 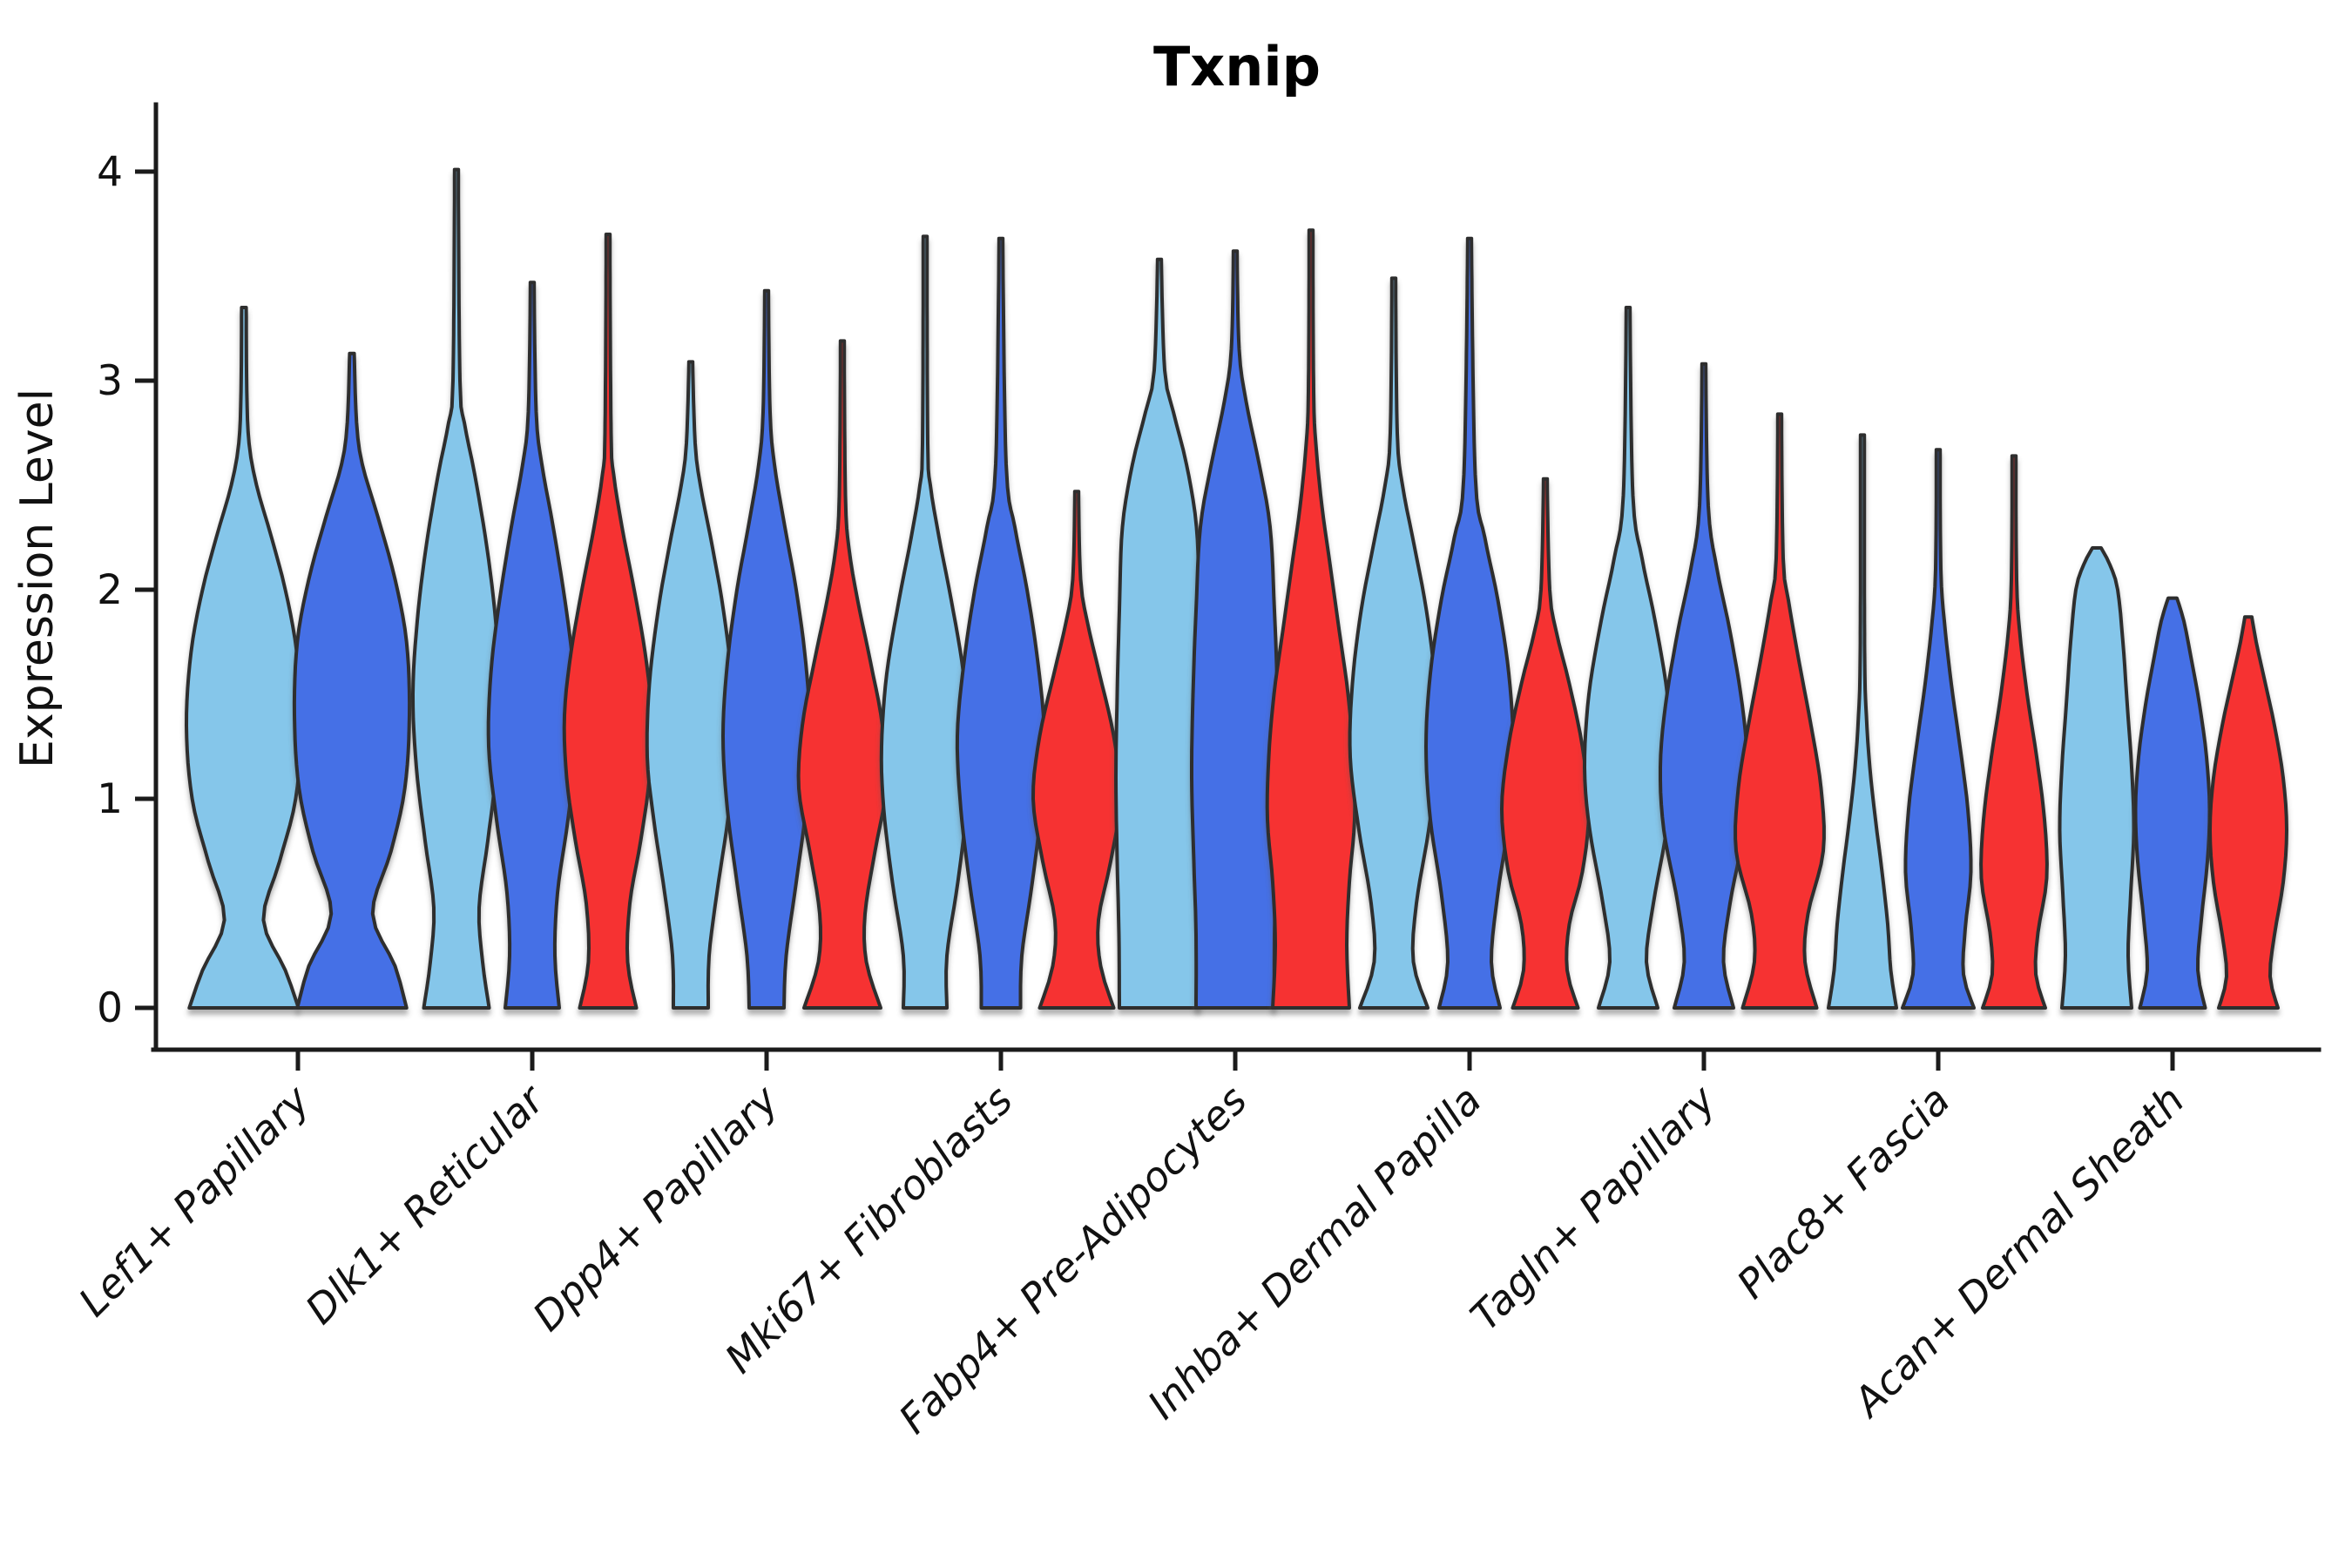 What do you see at coordinates (2248, 812) in the screenshot?
I see `violin-sample-red-cat9` at bounding box center [2248, 812].